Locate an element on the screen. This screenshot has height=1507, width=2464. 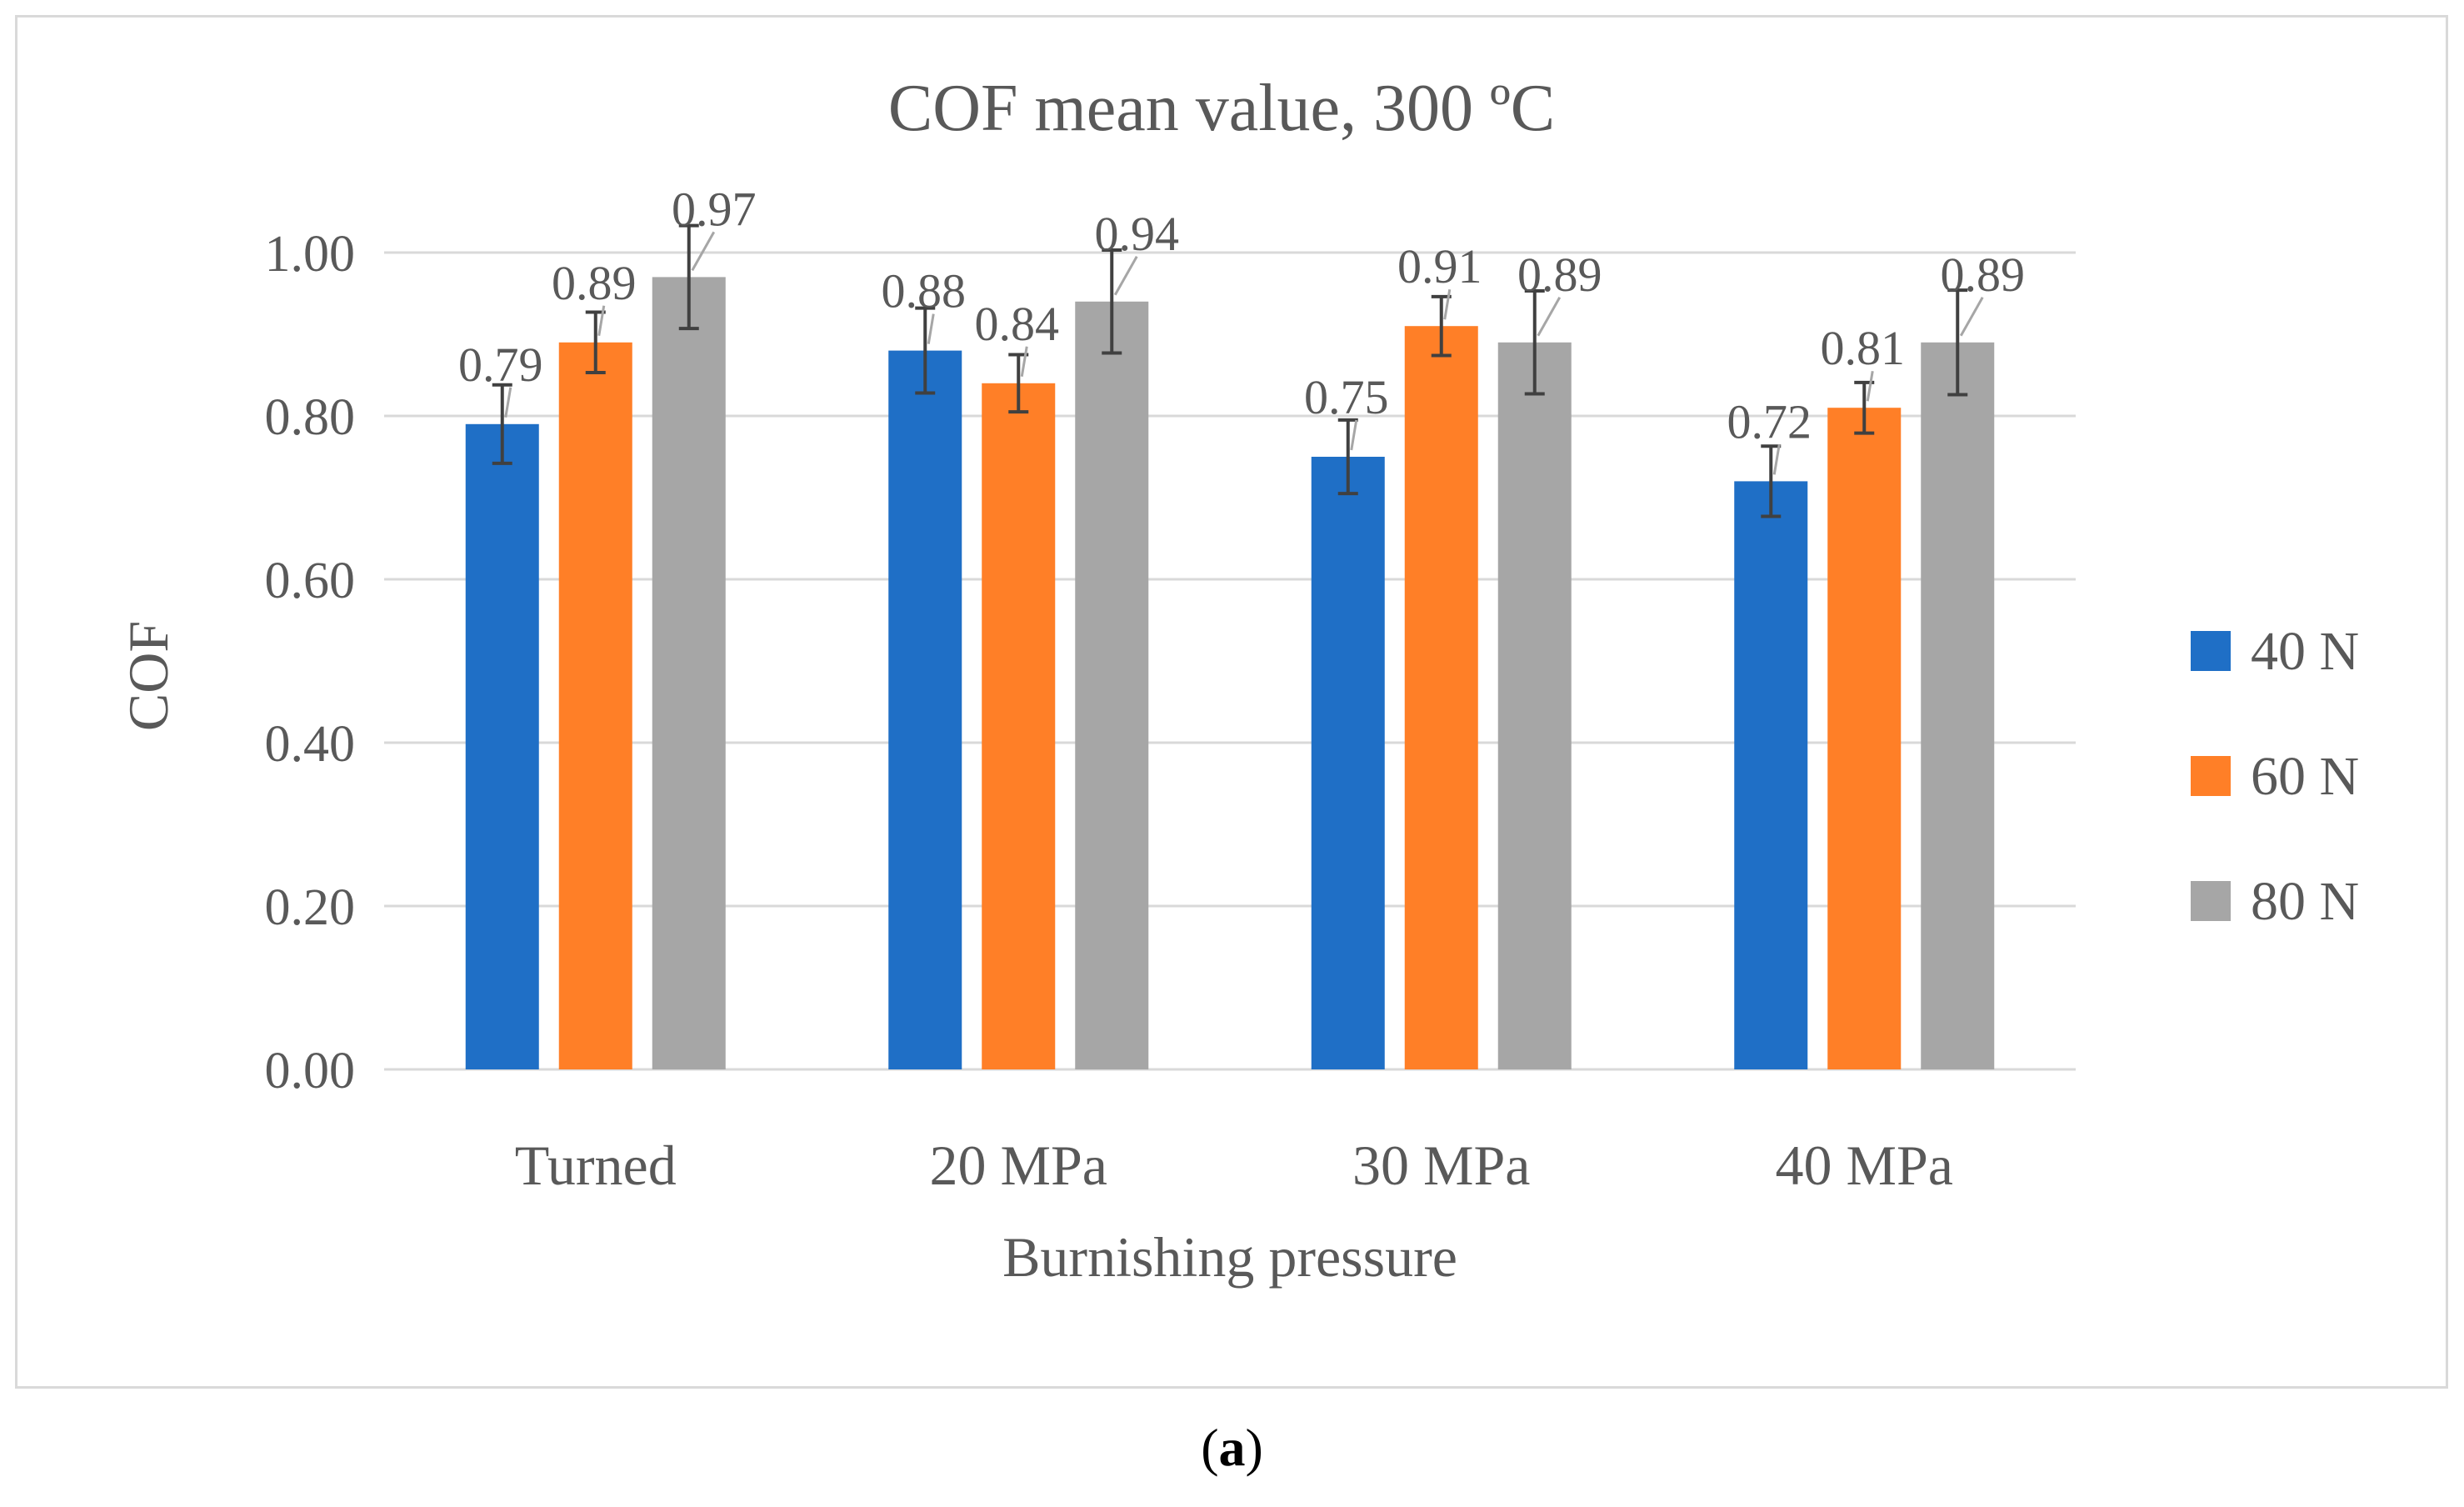
data-label: 0.81 is located at coordinates (1863, 348).